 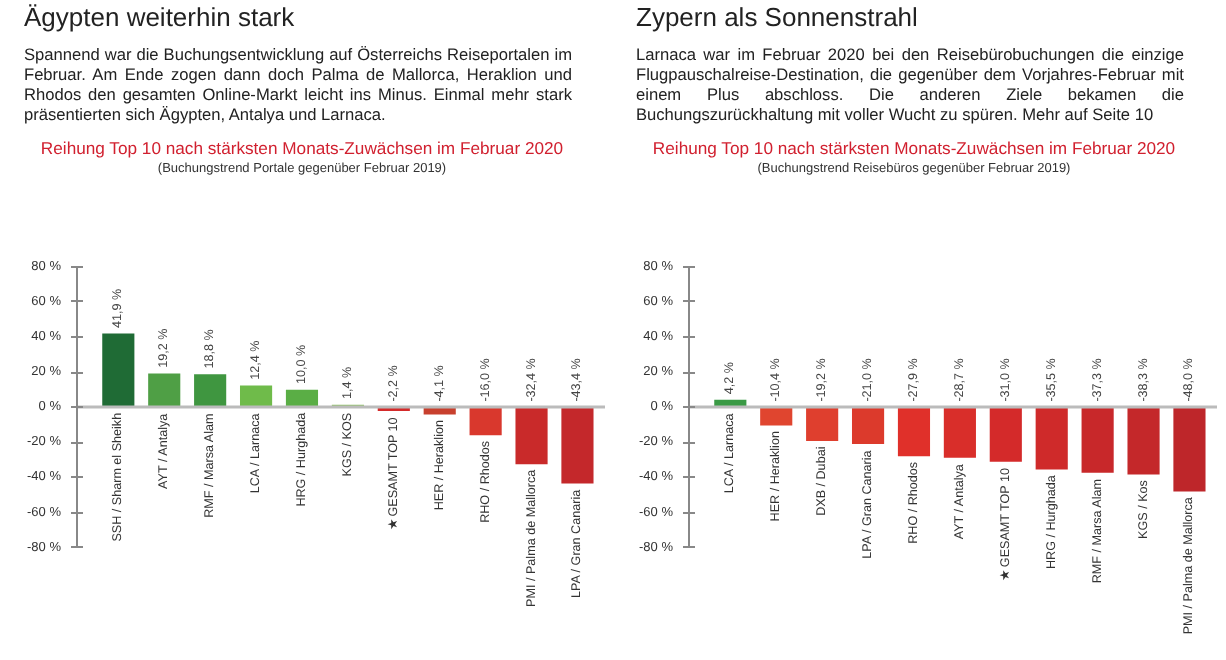 What do you see at coordinates (160, 18) in the screenshot?
I see `chart-title: Ägypten weiterhin stark` at bounding box center [160, 18].